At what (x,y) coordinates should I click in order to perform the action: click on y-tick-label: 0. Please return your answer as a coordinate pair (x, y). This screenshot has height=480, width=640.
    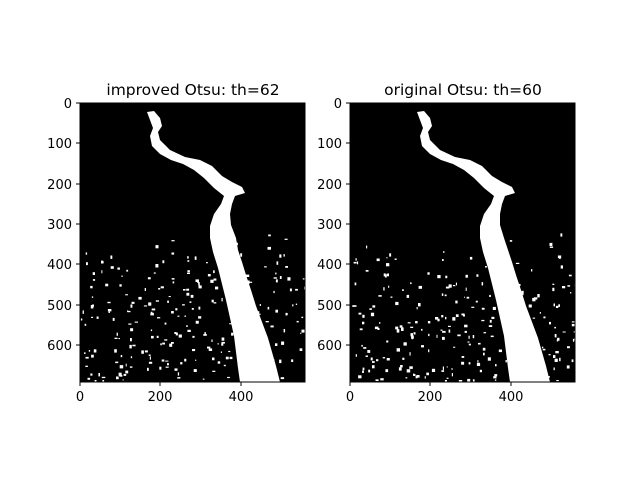
    Looking at the image, I should click on (68, 104).